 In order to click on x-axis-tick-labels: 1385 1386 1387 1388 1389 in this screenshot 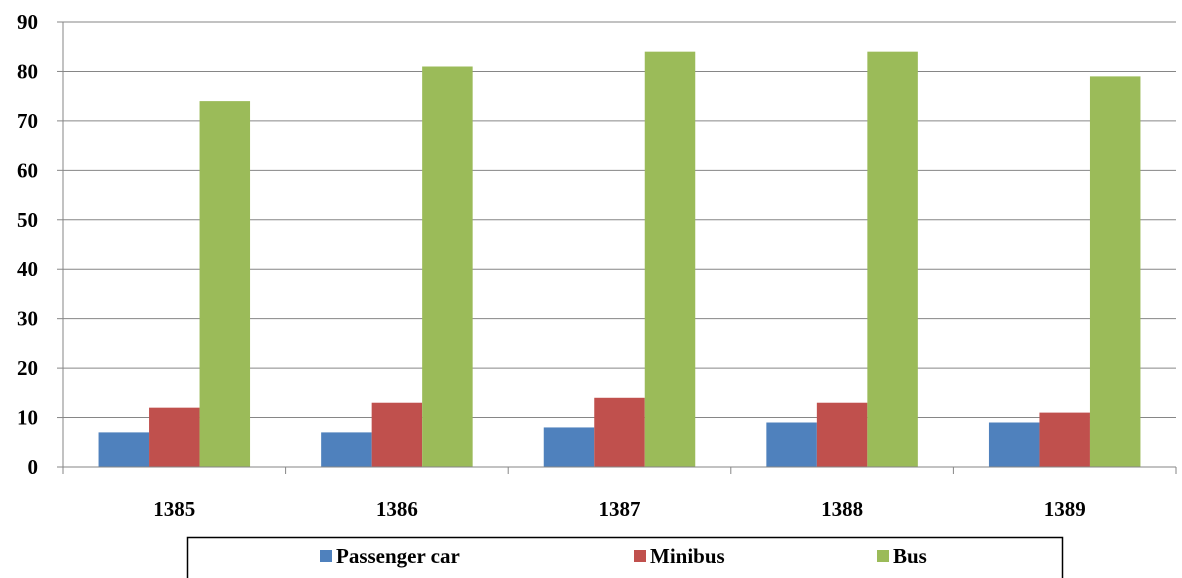, I will do `click(619, 509)`.